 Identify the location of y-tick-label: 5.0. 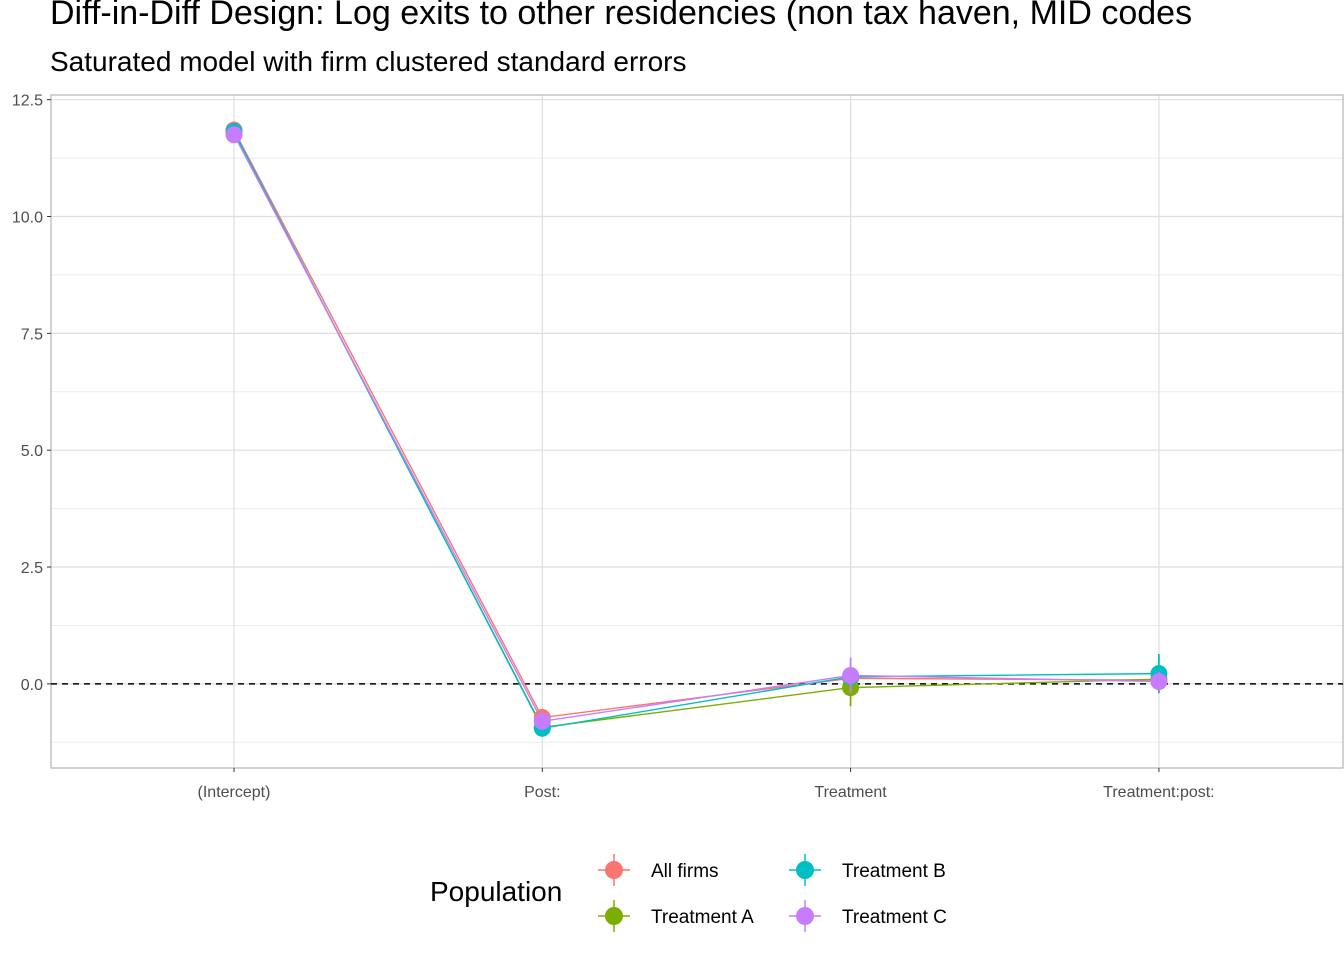
(32, 451).